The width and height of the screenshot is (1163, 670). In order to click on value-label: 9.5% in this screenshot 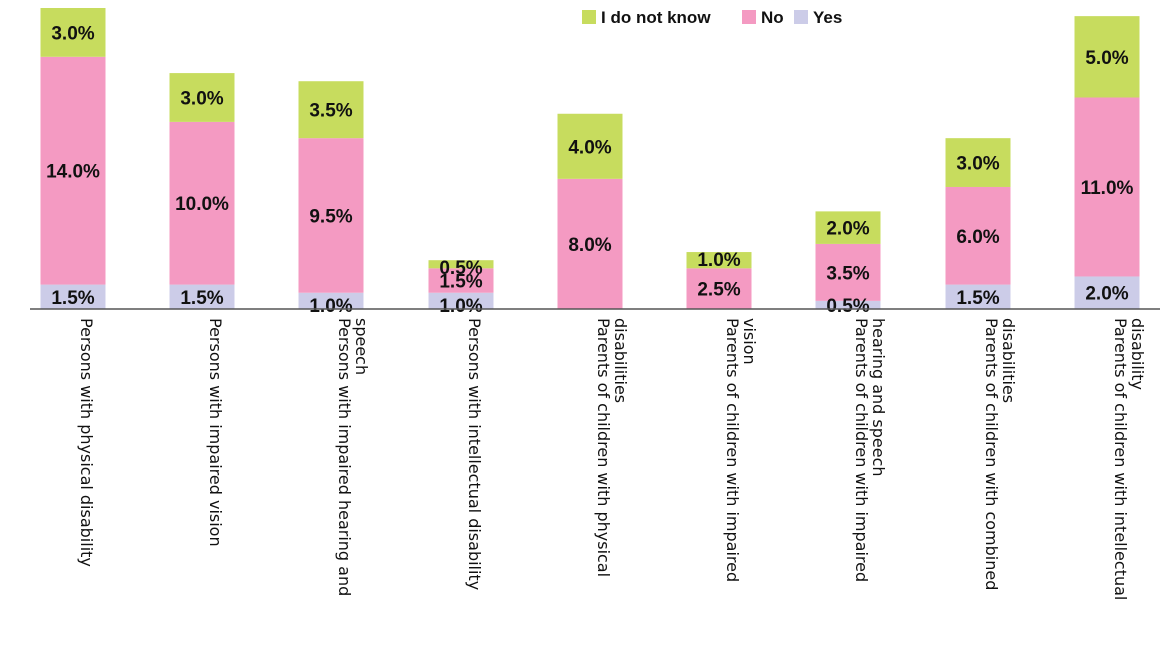, I will do `click(330, 216)`.